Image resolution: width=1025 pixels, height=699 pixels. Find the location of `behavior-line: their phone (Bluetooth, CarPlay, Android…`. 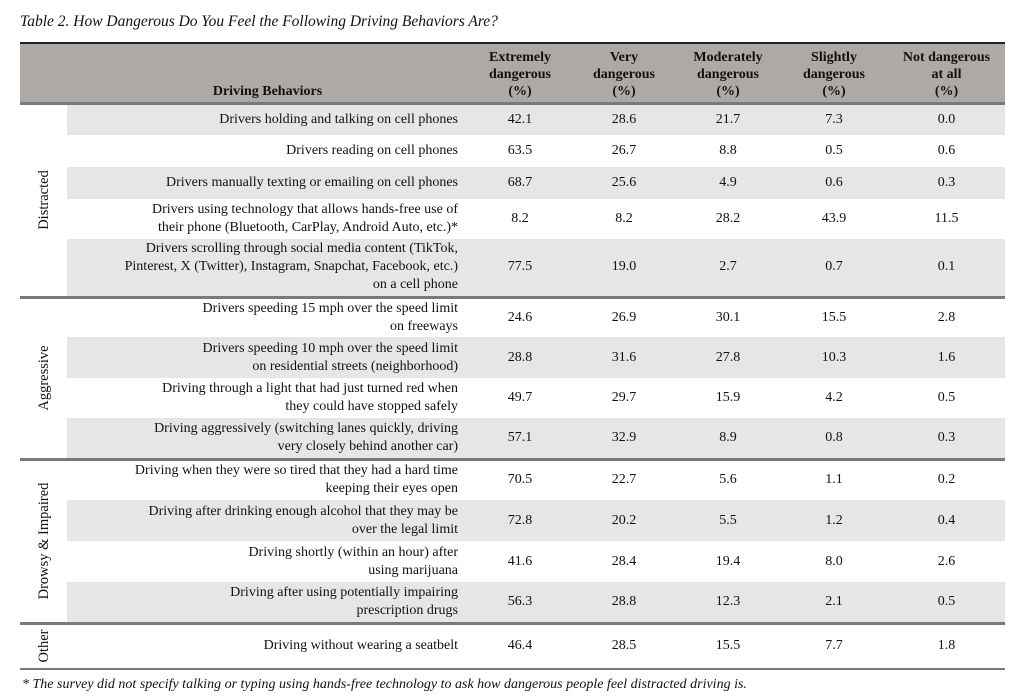

behavior-line: their phone (Bluetooth, CarPlay, Android… is located at coordinates (307, 227).